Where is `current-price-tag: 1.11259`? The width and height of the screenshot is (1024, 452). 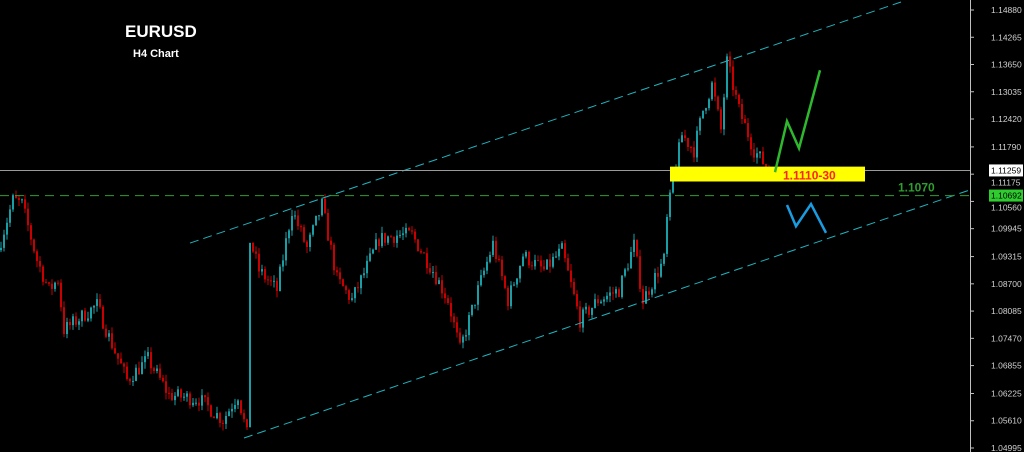
current-price-tag: 1.11259 is located at coordinates (1006, 170).